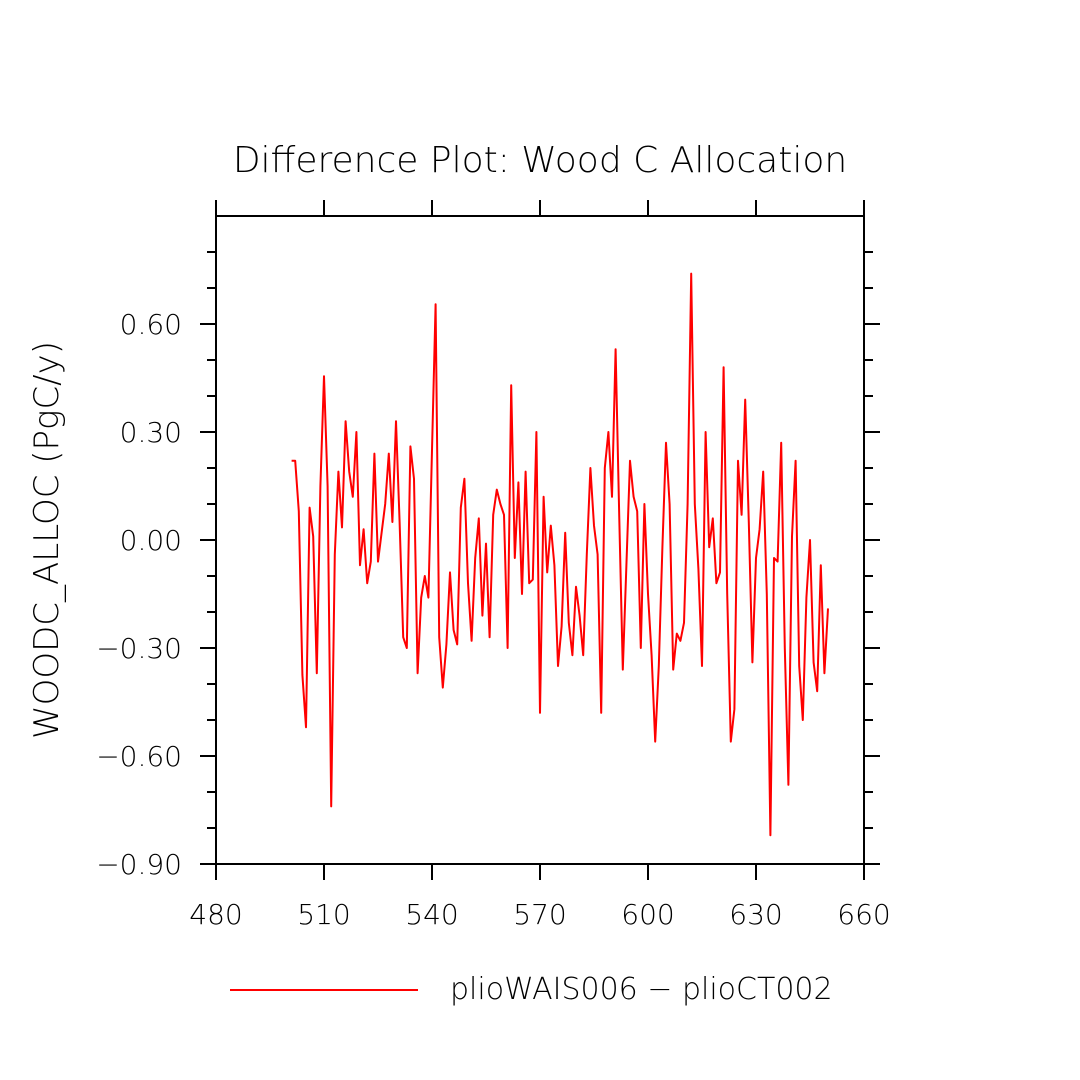  Describe the element at coordinates (431, 914) in the screenshot. I see `x-tick-label: 540` at that location.